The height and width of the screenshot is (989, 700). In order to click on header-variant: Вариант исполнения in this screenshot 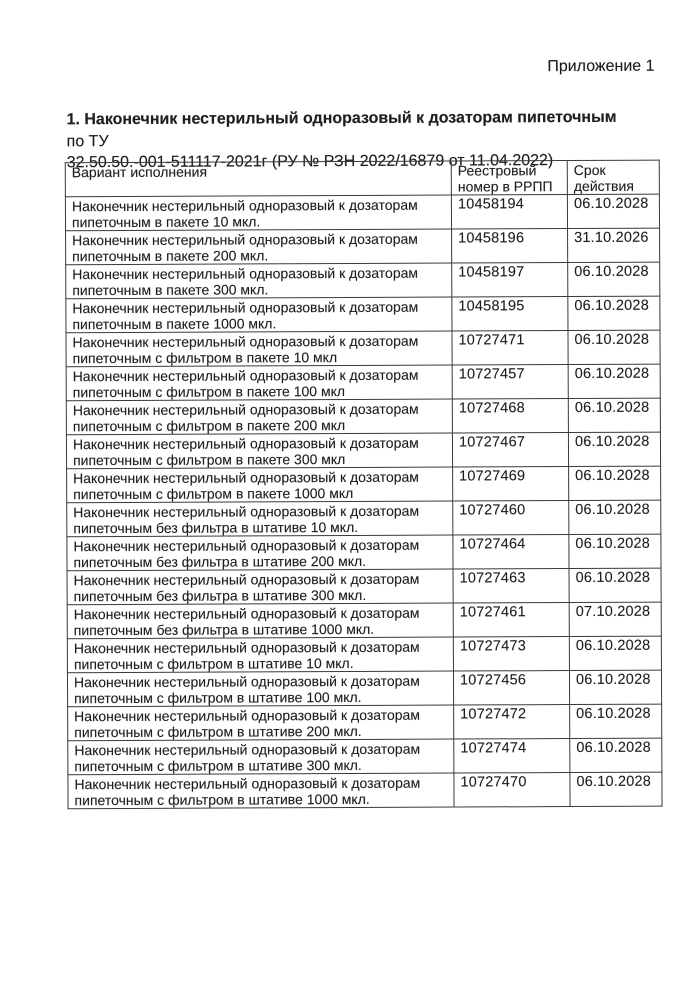, I will do `click(258, 179)`.